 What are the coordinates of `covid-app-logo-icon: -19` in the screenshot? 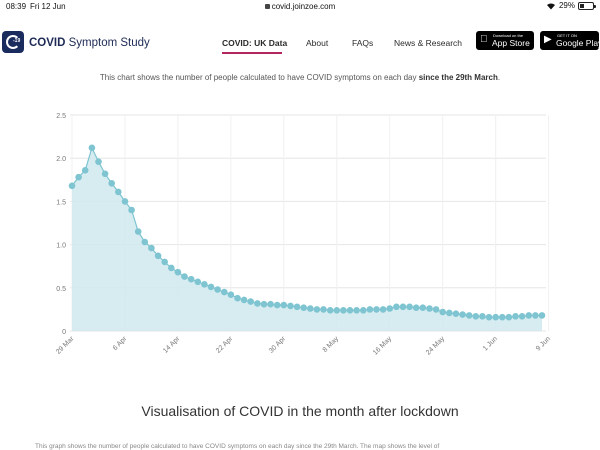 It's located at (13, 42).